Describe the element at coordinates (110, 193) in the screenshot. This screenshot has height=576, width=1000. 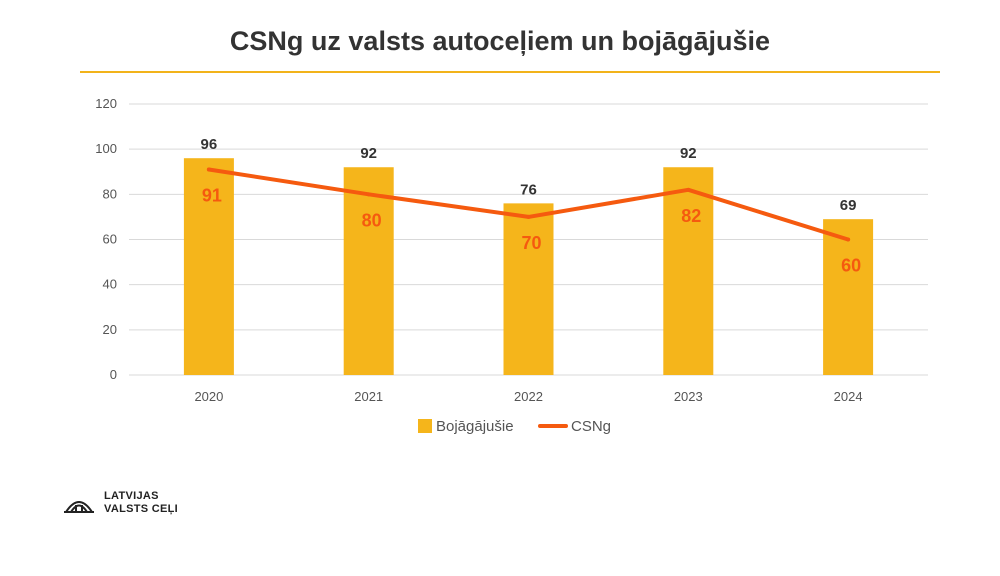
I see `y-tick-label: 80` at that location.